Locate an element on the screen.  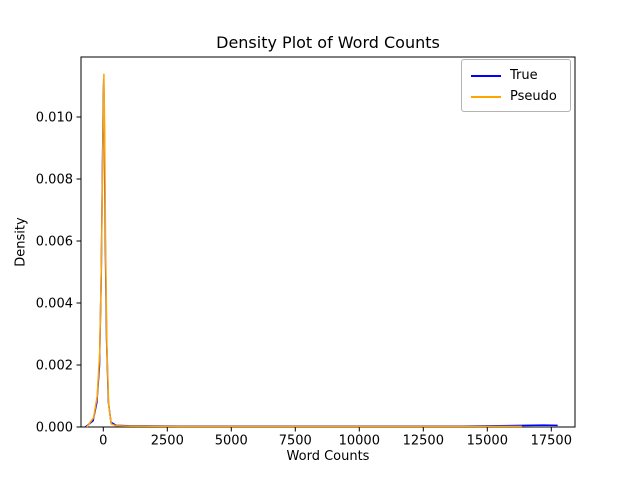
x-tick-label: 12500 is located at coordinates (423, 441).